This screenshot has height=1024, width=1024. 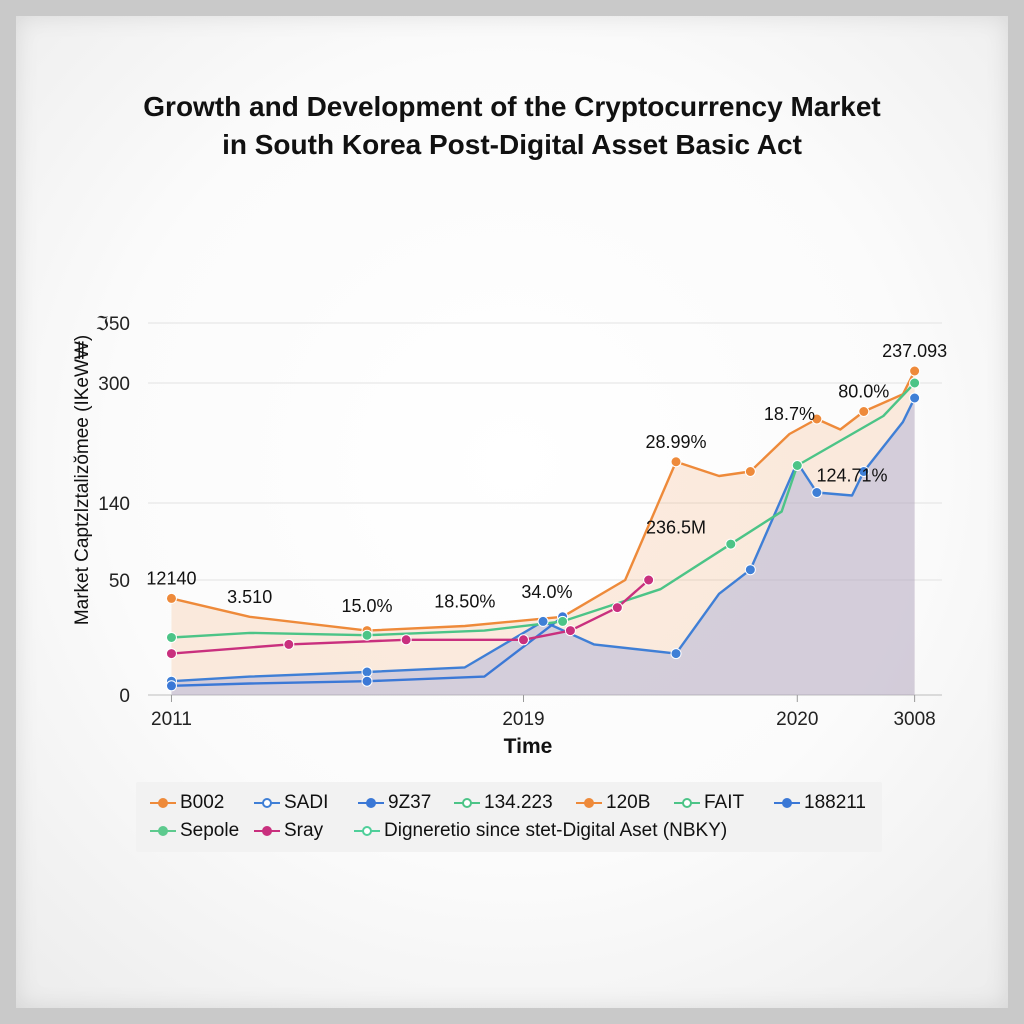 I want to click on legend-item: FAIT, so click(x=709, y=803).